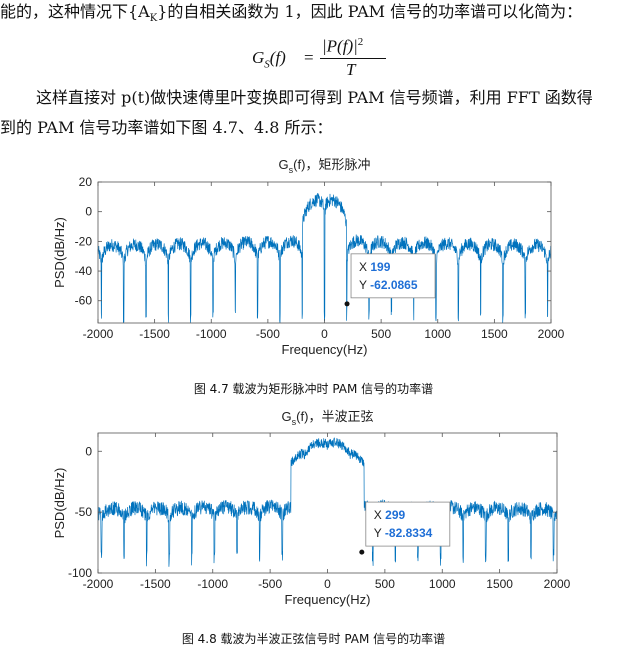  I want to click on formula-numerator: |P(f)|2, so click(342, 46).